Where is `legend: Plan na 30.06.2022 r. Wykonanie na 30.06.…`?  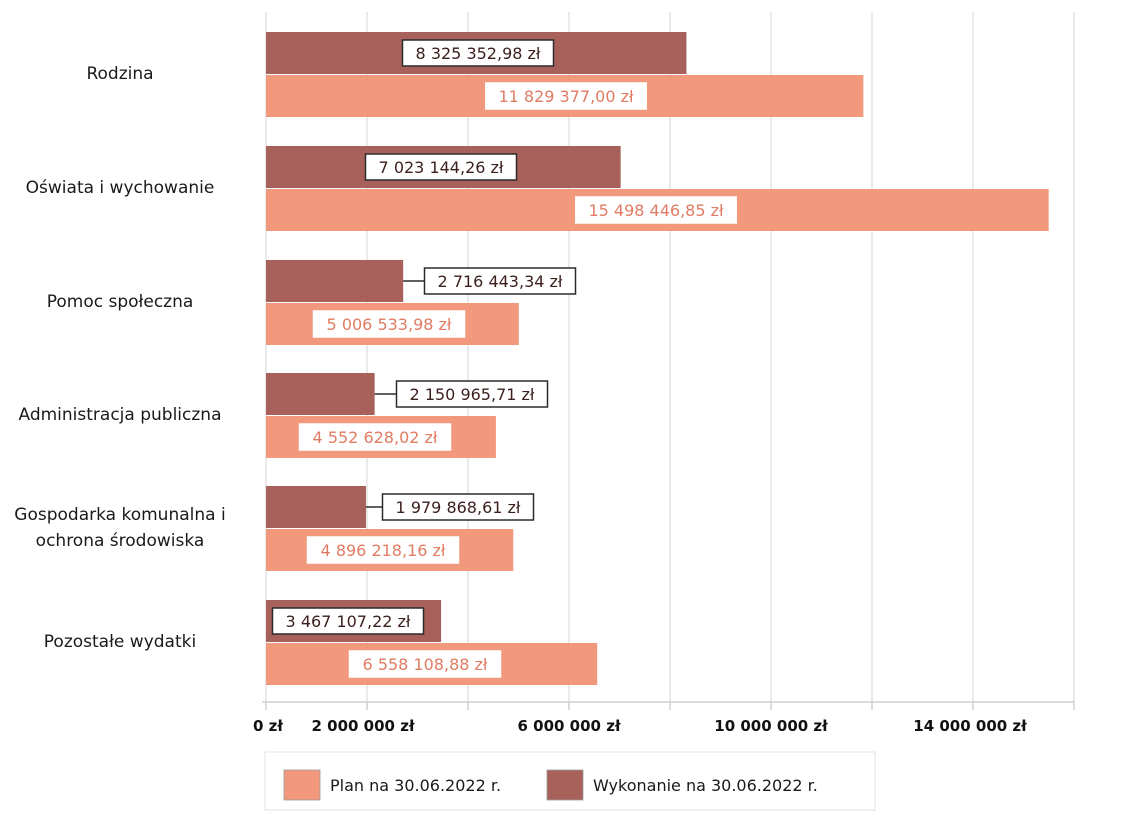 legend: Plan na 30.06.2022 r. Wykonanie na 30.06.… is located at coordinates (570, 781).